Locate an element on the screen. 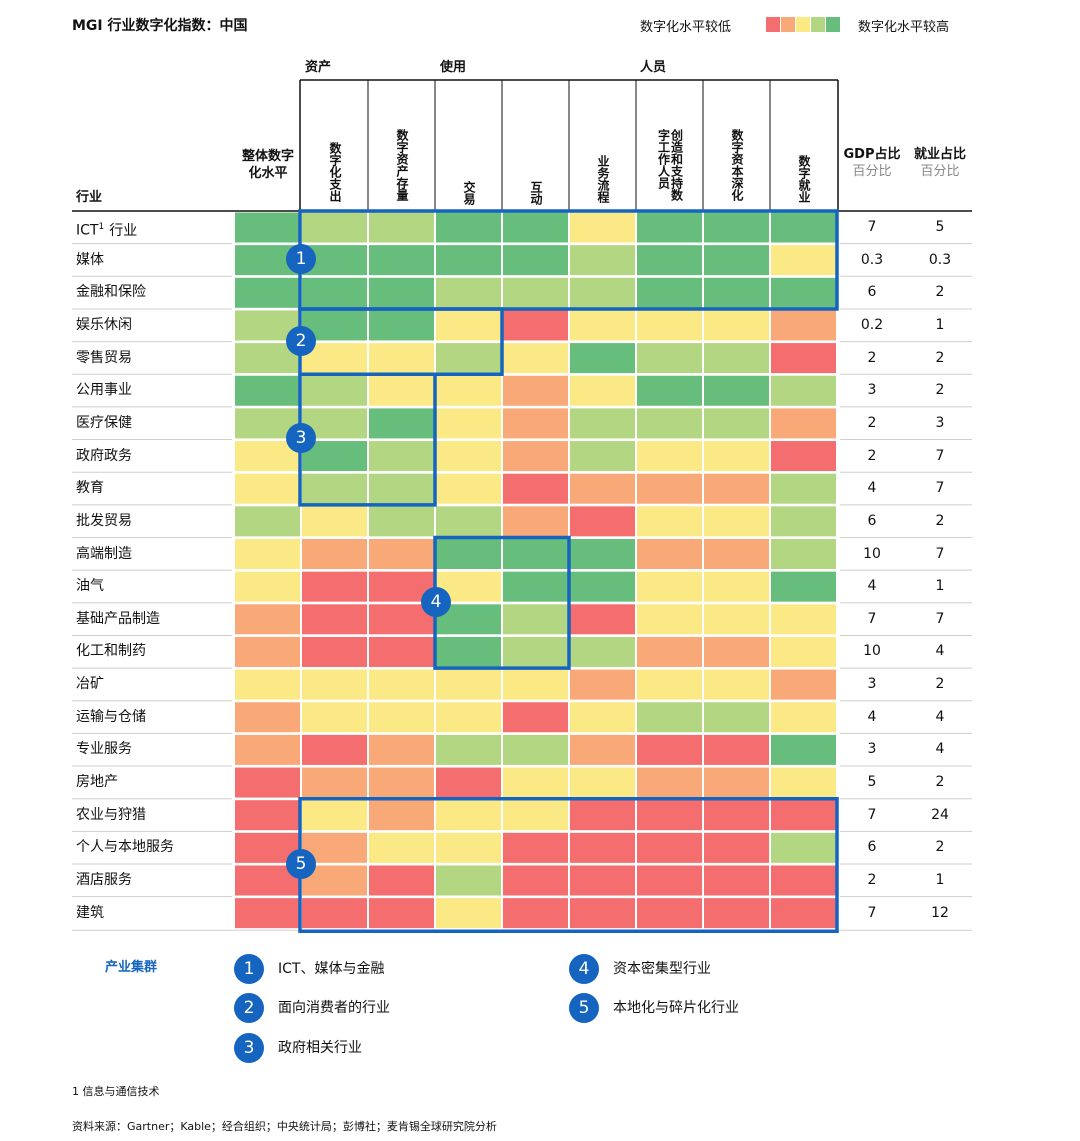 This screenshot has height=1141, width=1080. row-emp-value: 2 is located at coordinates (940, 357).